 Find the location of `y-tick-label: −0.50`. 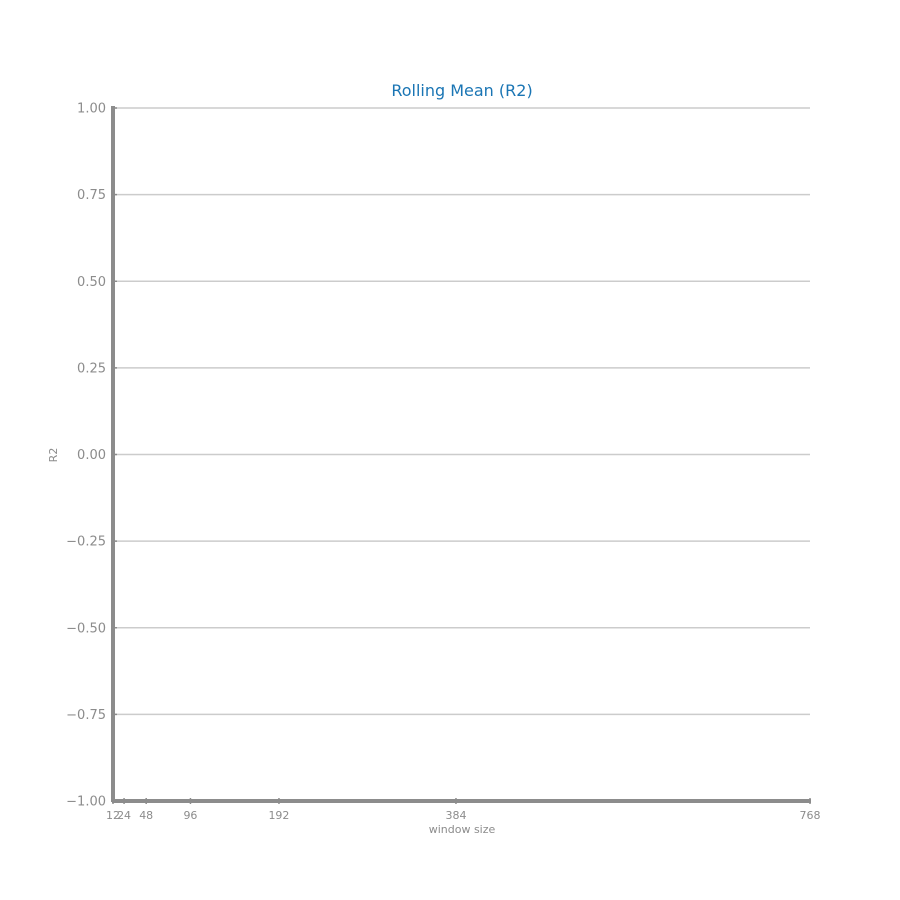

y-tick-label: −0.50 is located at coordinates (86, 628).